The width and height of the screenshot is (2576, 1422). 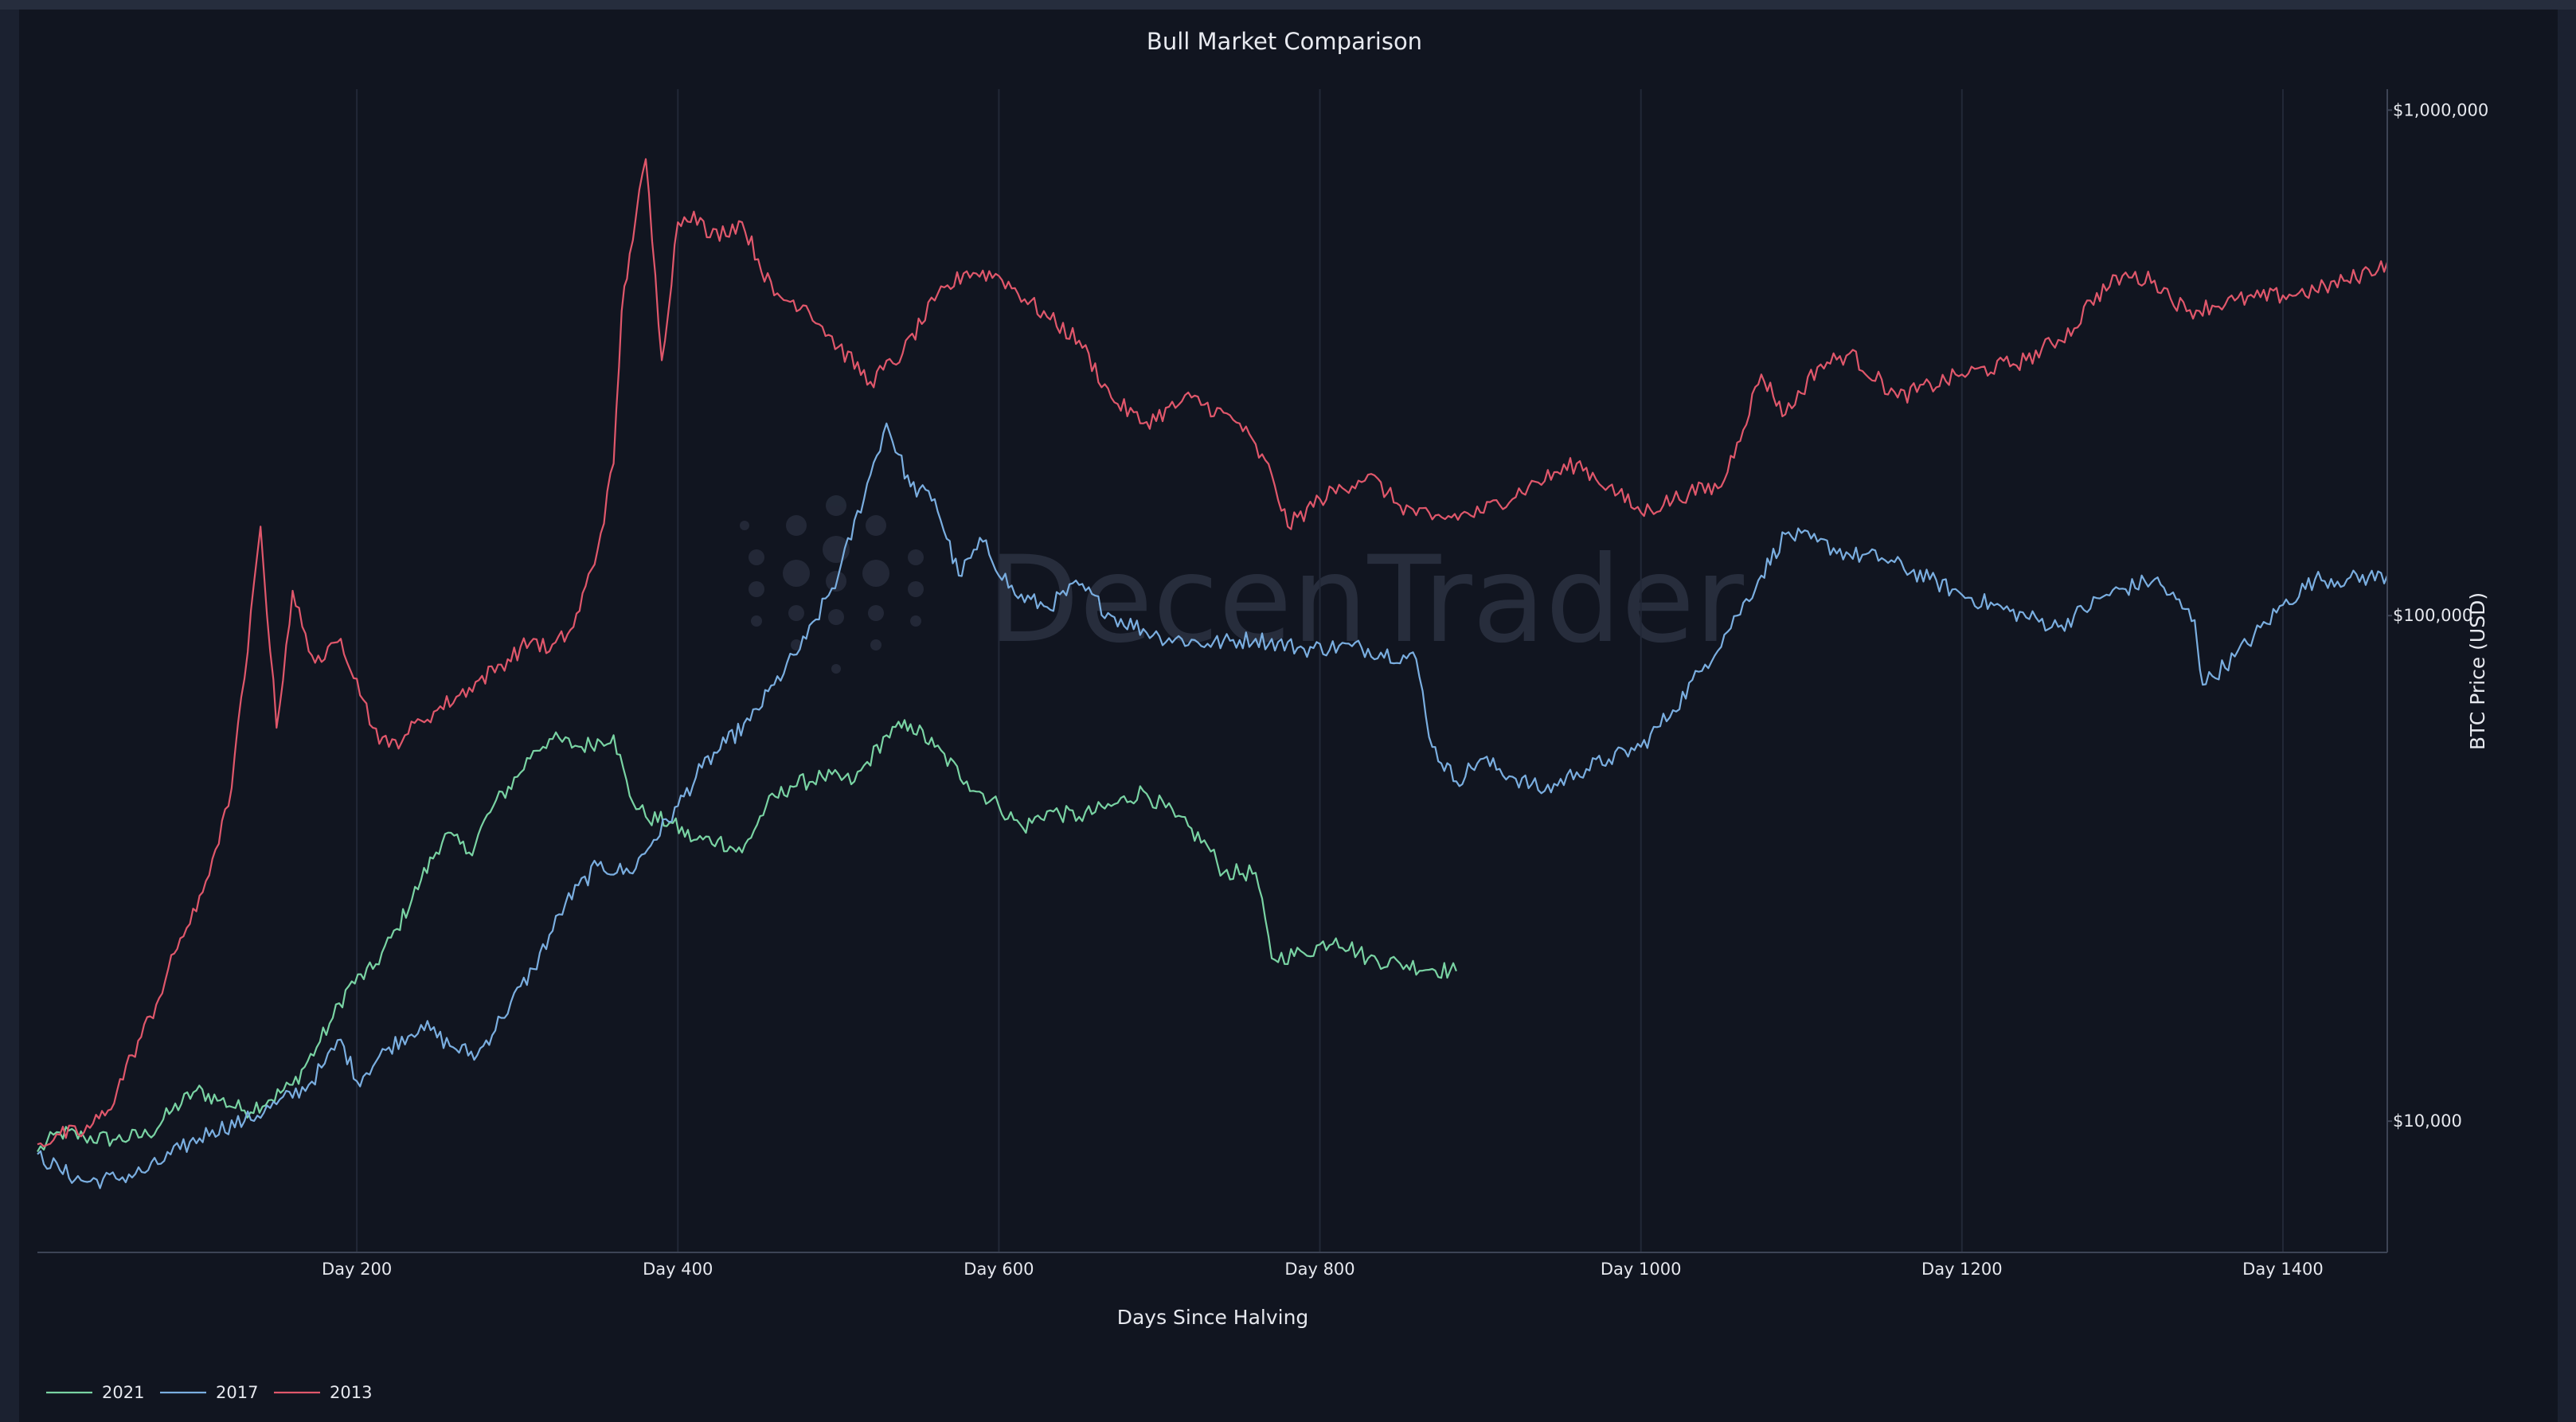 I want to click on y-tick-label: $100,000, so click(x=2432, y=615).